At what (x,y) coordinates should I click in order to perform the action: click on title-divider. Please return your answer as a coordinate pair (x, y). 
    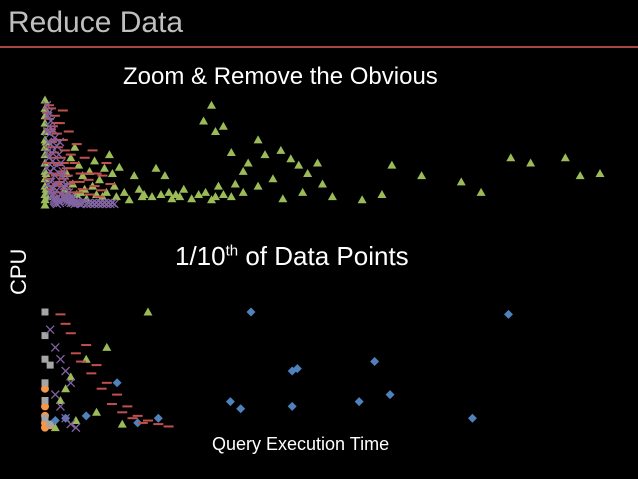
    Looking at the image, I should click on (319, 47).